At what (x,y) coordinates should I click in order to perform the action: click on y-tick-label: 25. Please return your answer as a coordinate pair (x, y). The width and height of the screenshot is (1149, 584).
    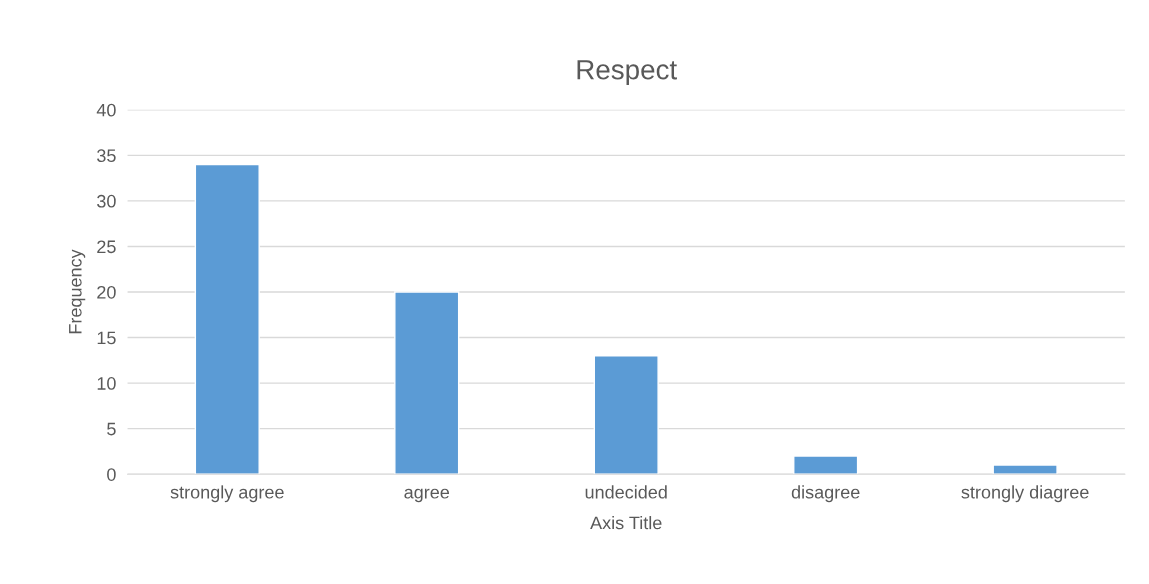
    Looking at the image, I should click on (106, 247).